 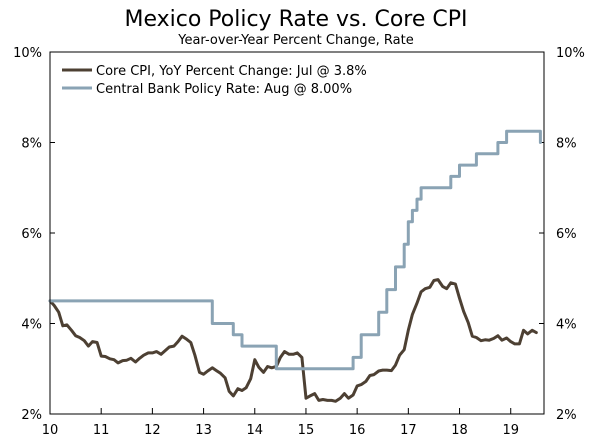 What do you see at coordinates (566, 234) in the screenshot?
I see `y-tick-label-right: 6%` at bounding box center [566, 234].